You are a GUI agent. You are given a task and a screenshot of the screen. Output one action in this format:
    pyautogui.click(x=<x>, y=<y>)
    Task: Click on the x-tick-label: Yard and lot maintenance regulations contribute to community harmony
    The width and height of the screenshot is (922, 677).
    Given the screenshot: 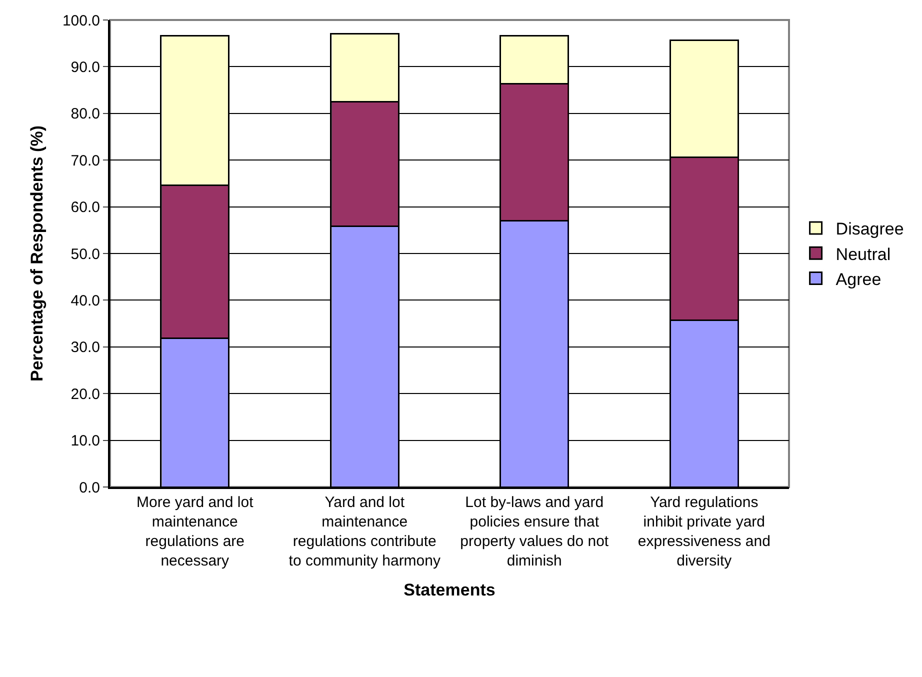 What is the action you would take?
    pyautogui.click(x=364, y=532)
    